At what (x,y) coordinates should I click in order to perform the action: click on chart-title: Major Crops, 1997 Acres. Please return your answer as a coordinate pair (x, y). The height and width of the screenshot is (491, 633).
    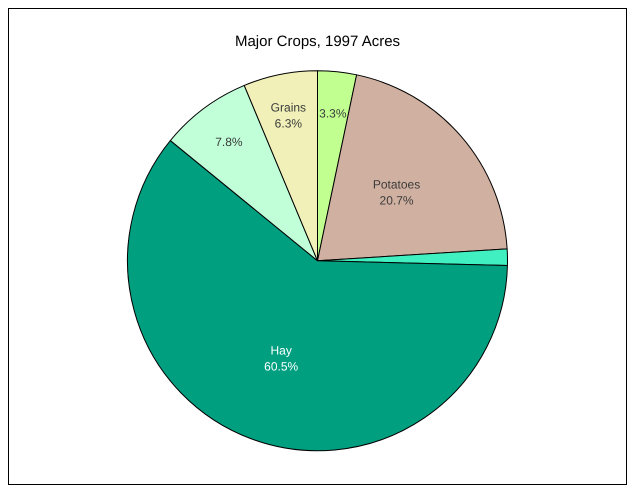
    Looking at the image, I should click on (317, 41).